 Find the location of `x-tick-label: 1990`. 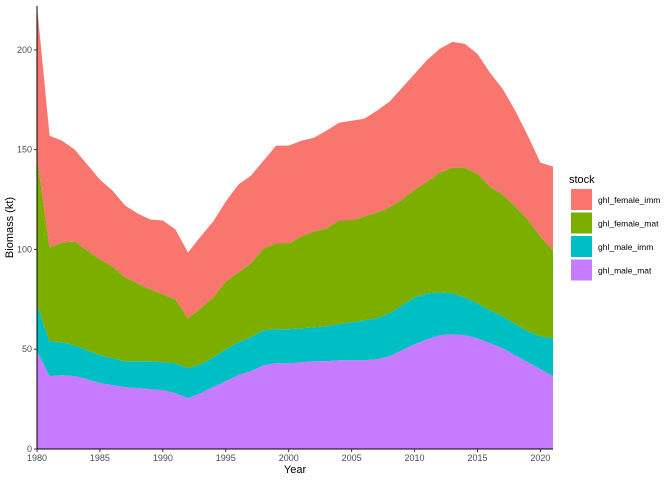

x-tick-label: 1990 is located at coordinates (163, 458).